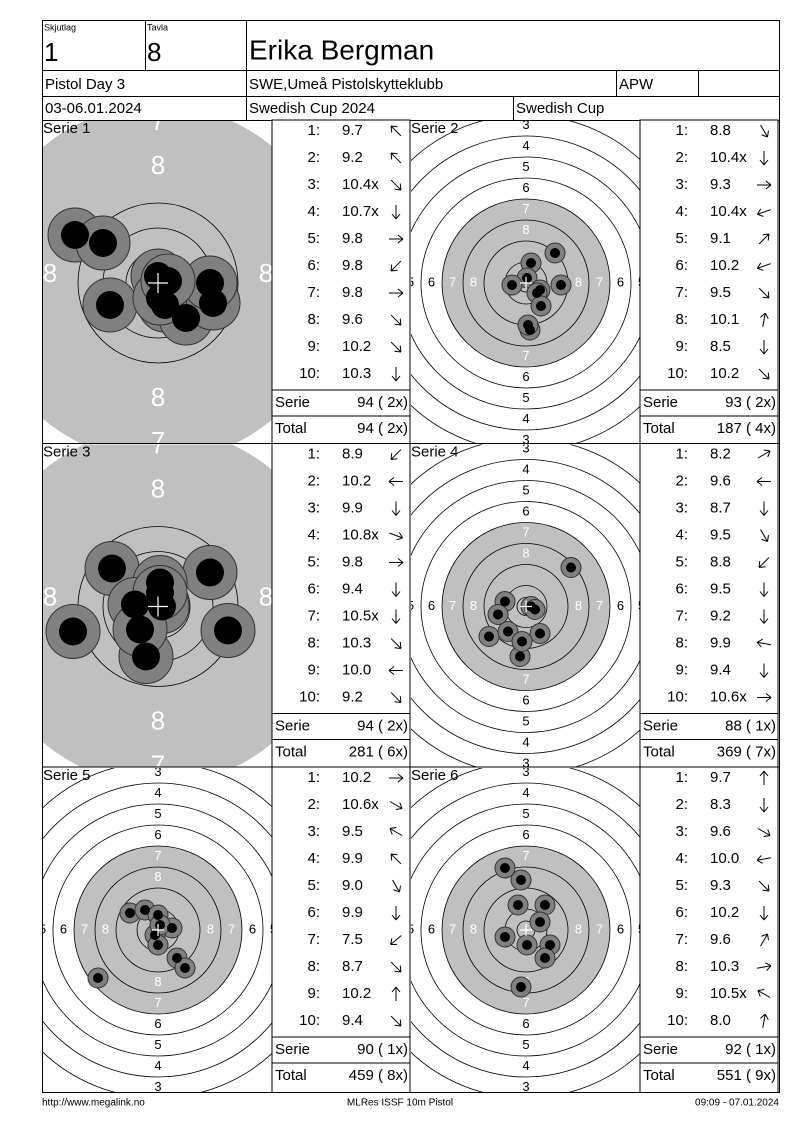 This screenshot has width=800, height=1130. Describe the element at coordinates (746, 428) in the screenshot. I see `total-score: 187 ( 4x)` at that location.